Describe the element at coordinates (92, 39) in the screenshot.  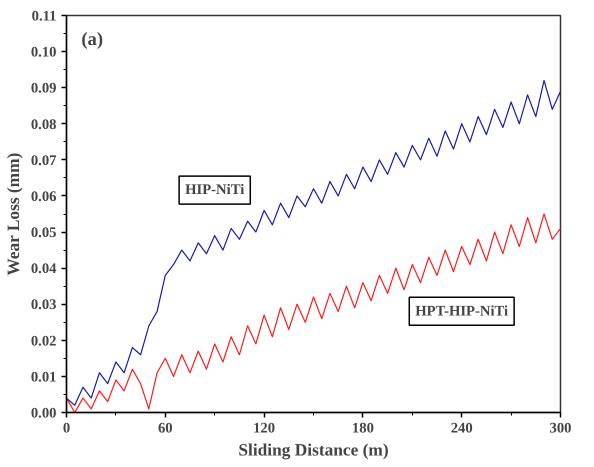
I see `annotation: (a)` at that location.